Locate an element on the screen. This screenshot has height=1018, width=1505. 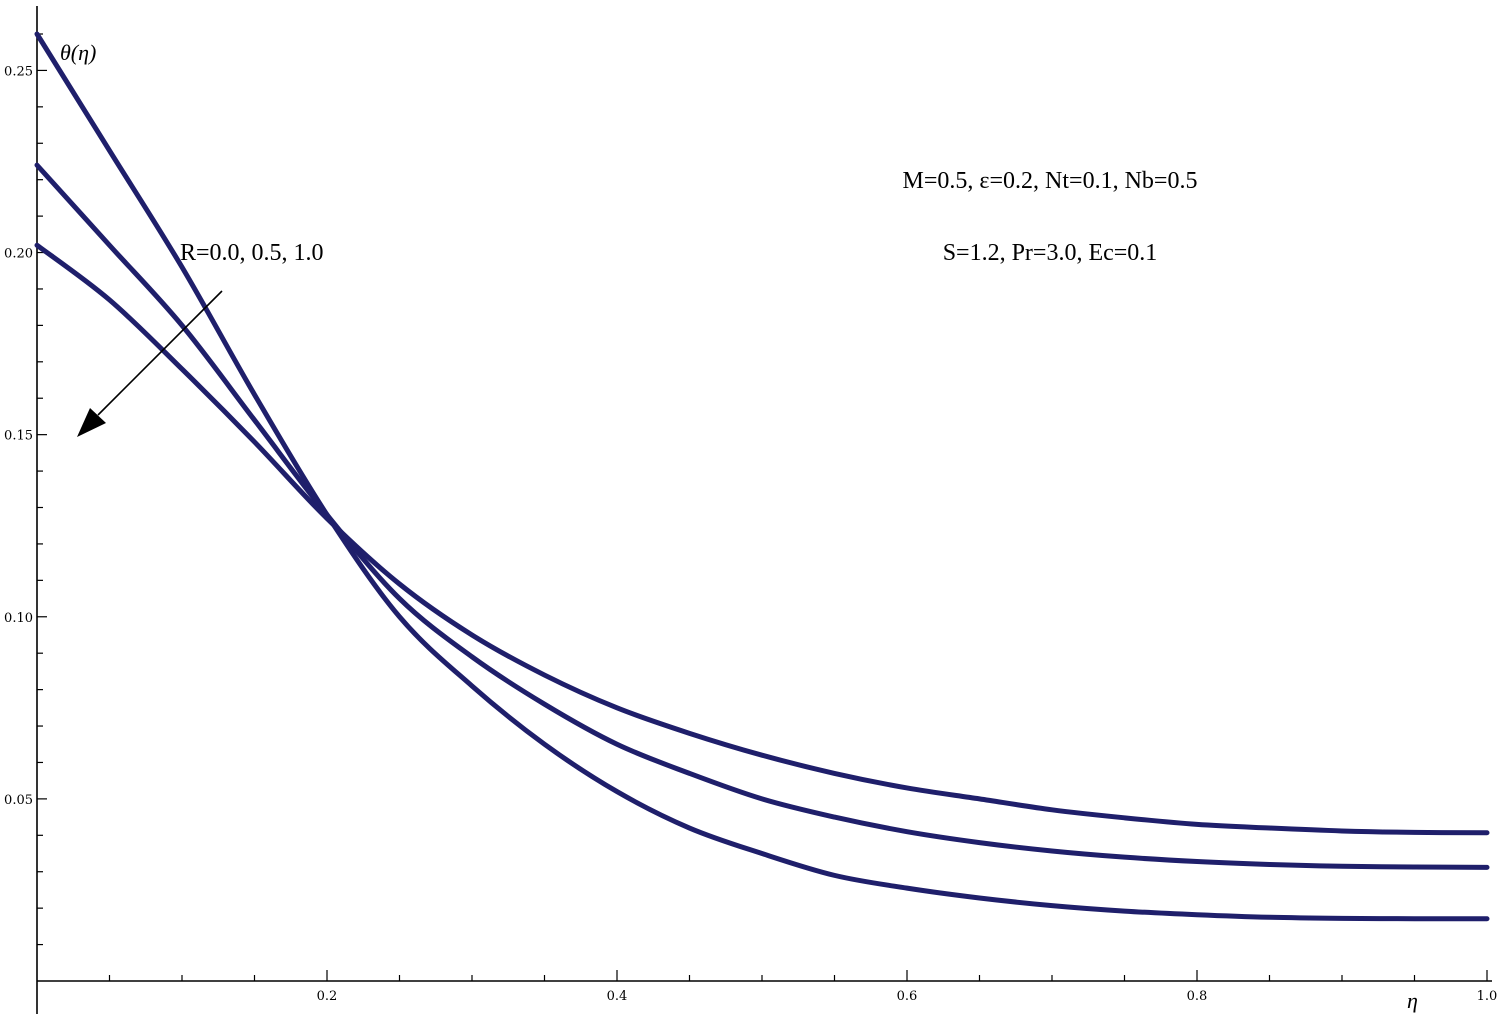
direction-arrow is located at coordinates (150, 363).